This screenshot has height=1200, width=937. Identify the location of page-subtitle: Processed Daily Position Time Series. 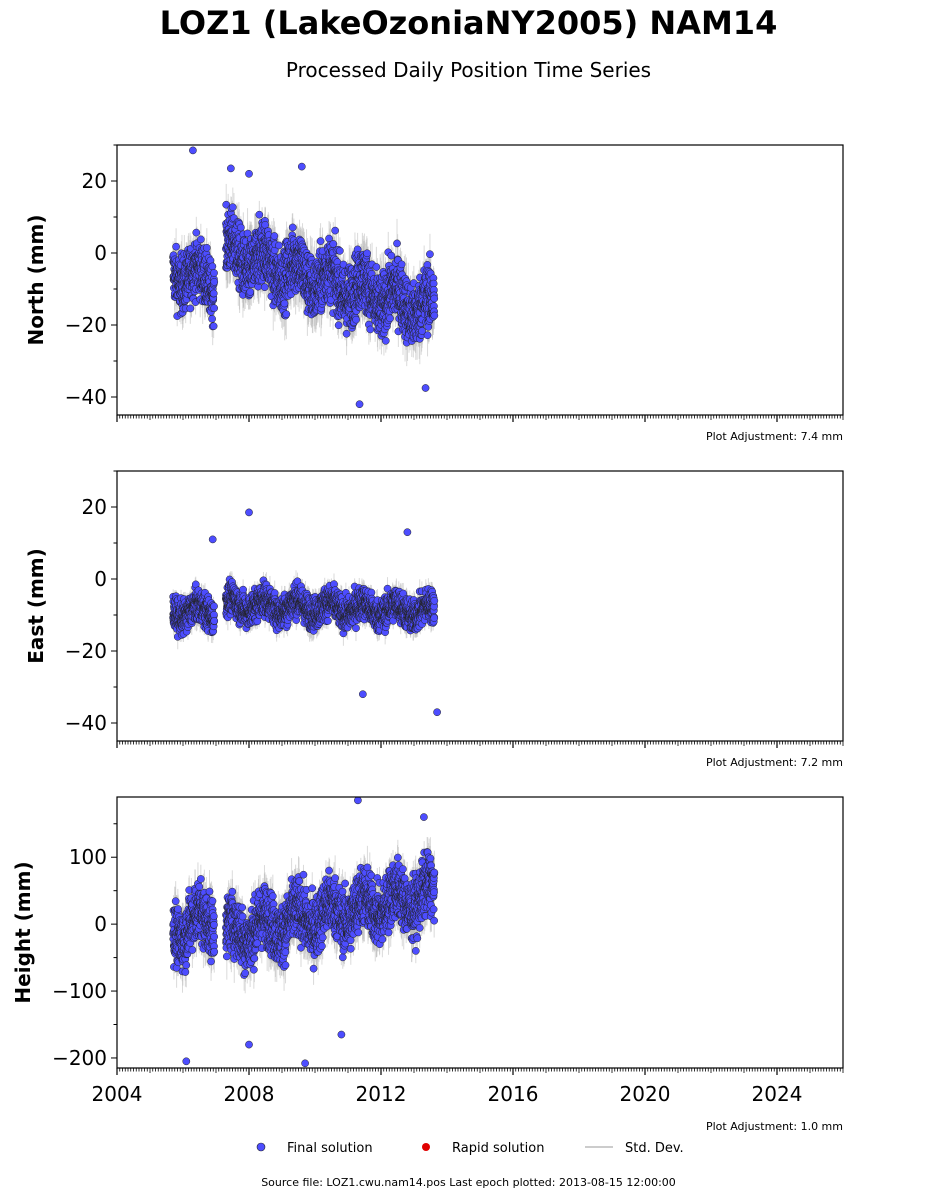
(468, 70).